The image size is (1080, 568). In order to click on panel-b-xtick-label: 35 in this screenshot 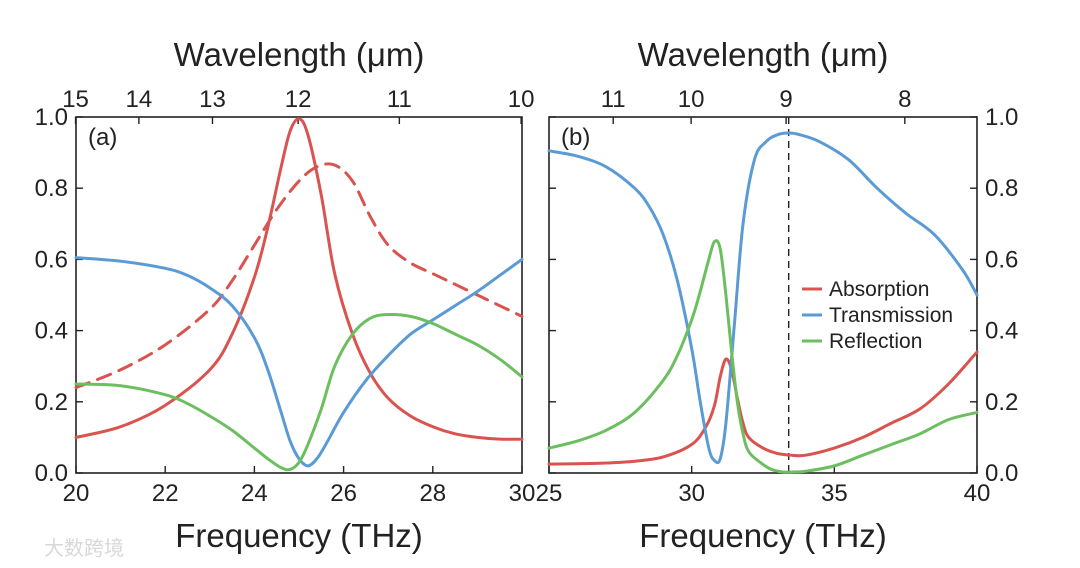, I will do `click(834, 493)`.